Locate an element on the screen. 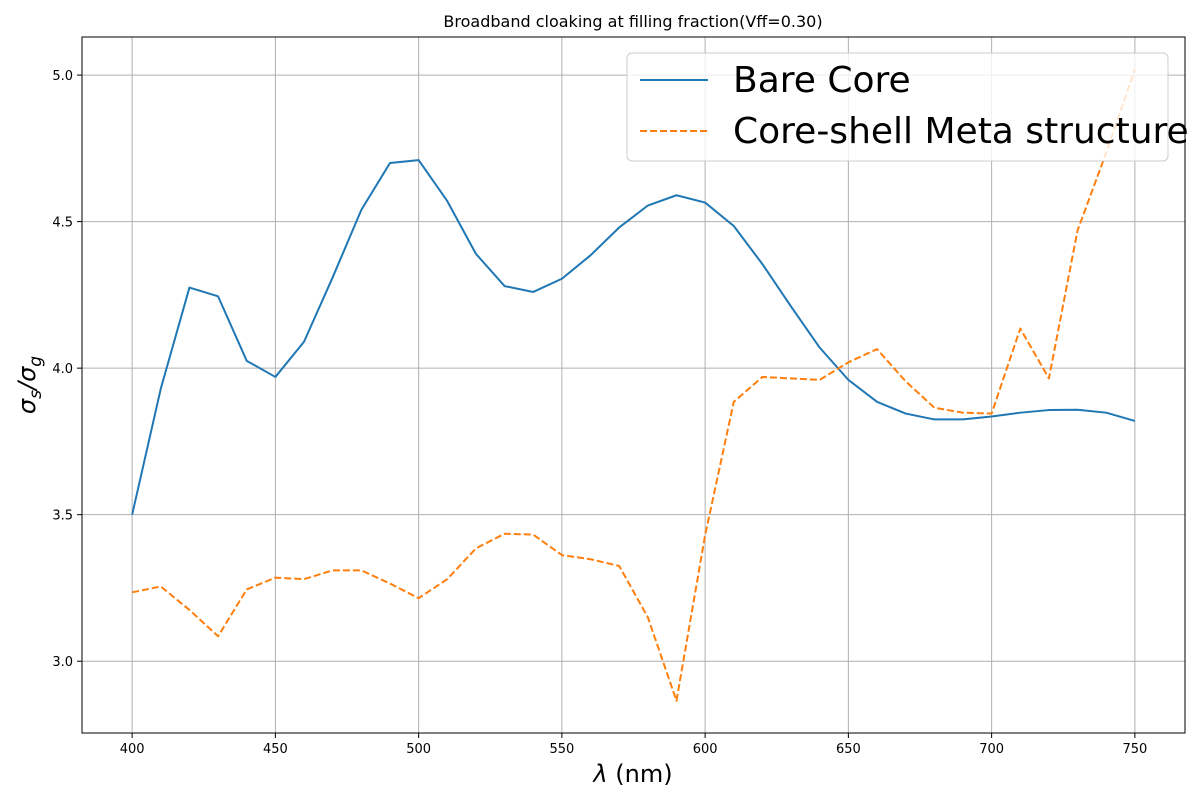 This screenshot has height=800, width=1200. y-axis-label-main: σ is located at coordinates (27, 406).